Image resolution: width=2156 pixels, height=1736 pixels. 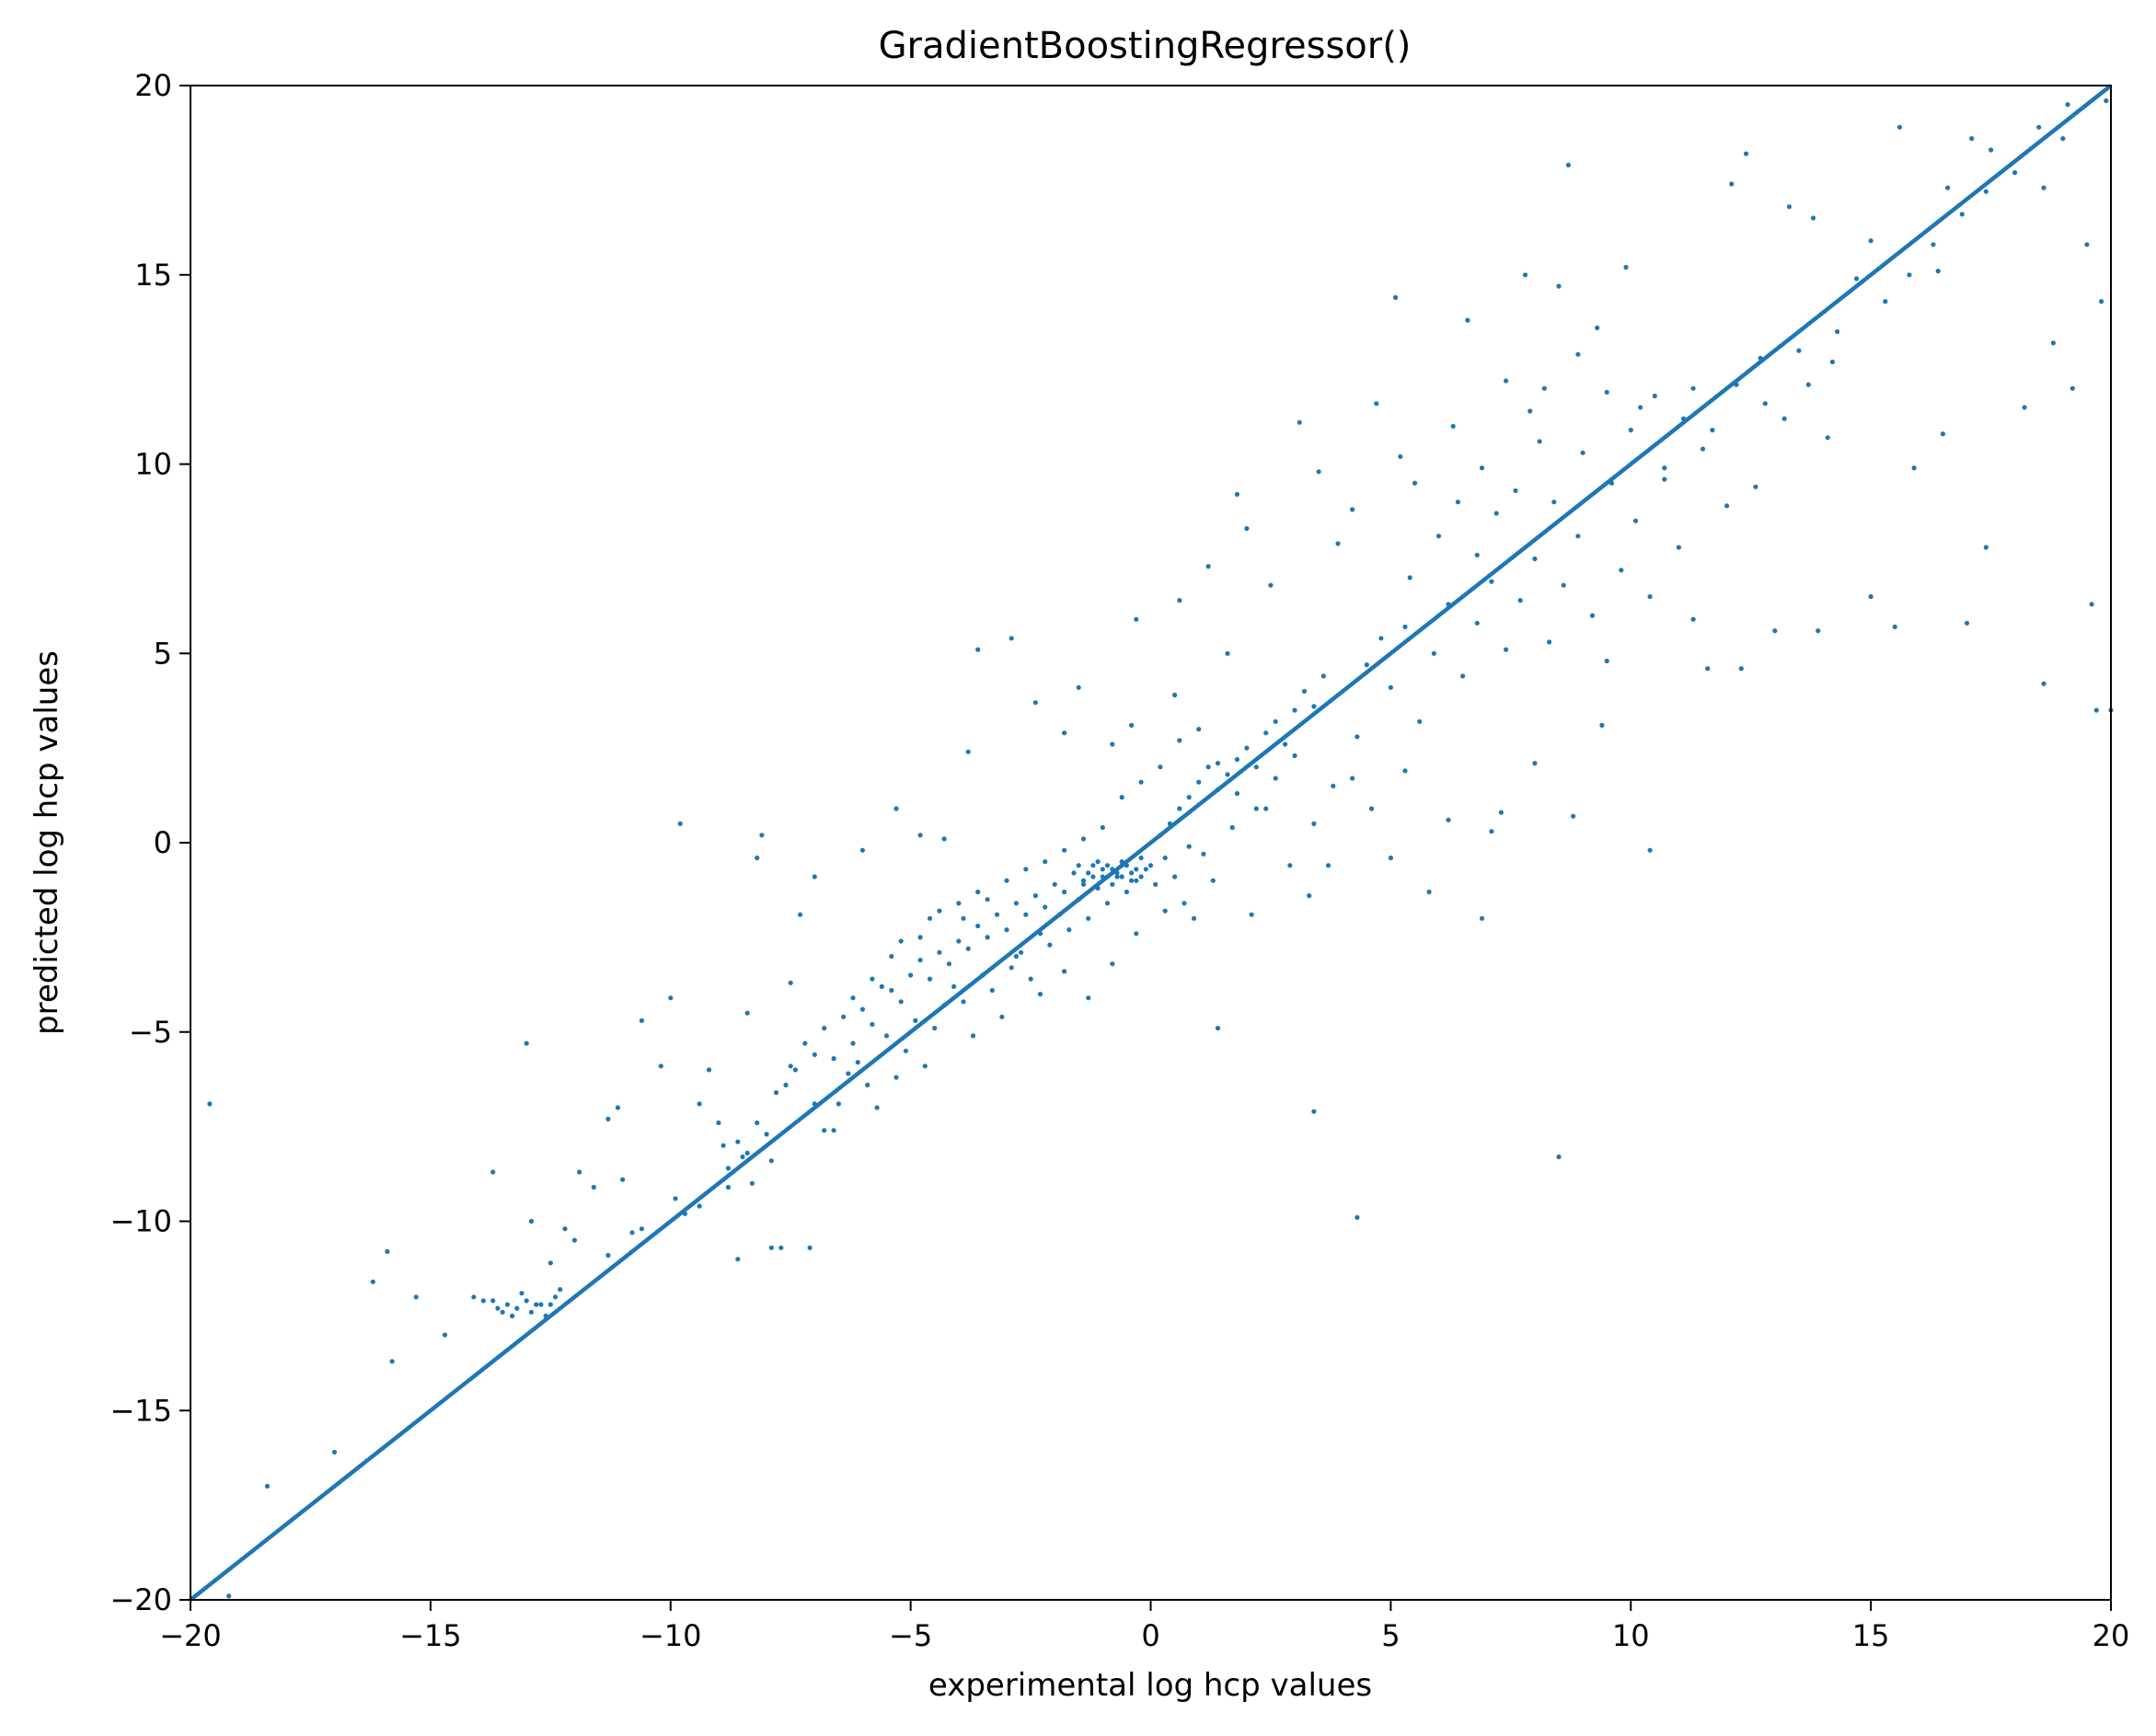 What do you see at coordinates (1150, 1635) in the screenshot?
I see `x-tick-label: 0` at bounding box center [1150, 1635].